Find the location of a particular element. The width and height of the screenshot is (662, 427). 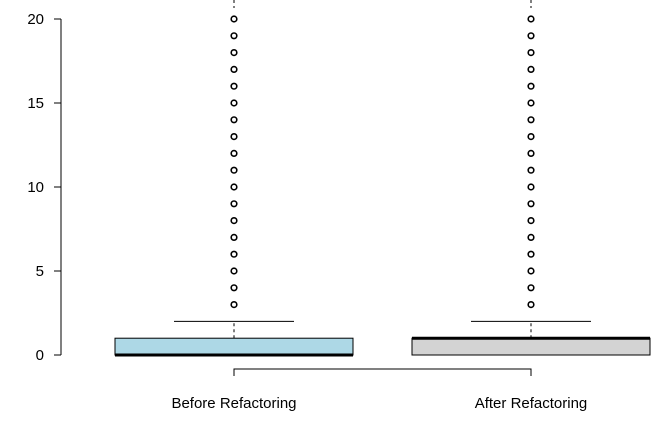

category-label: Before Refactoring is located at coordinates (233, 403).